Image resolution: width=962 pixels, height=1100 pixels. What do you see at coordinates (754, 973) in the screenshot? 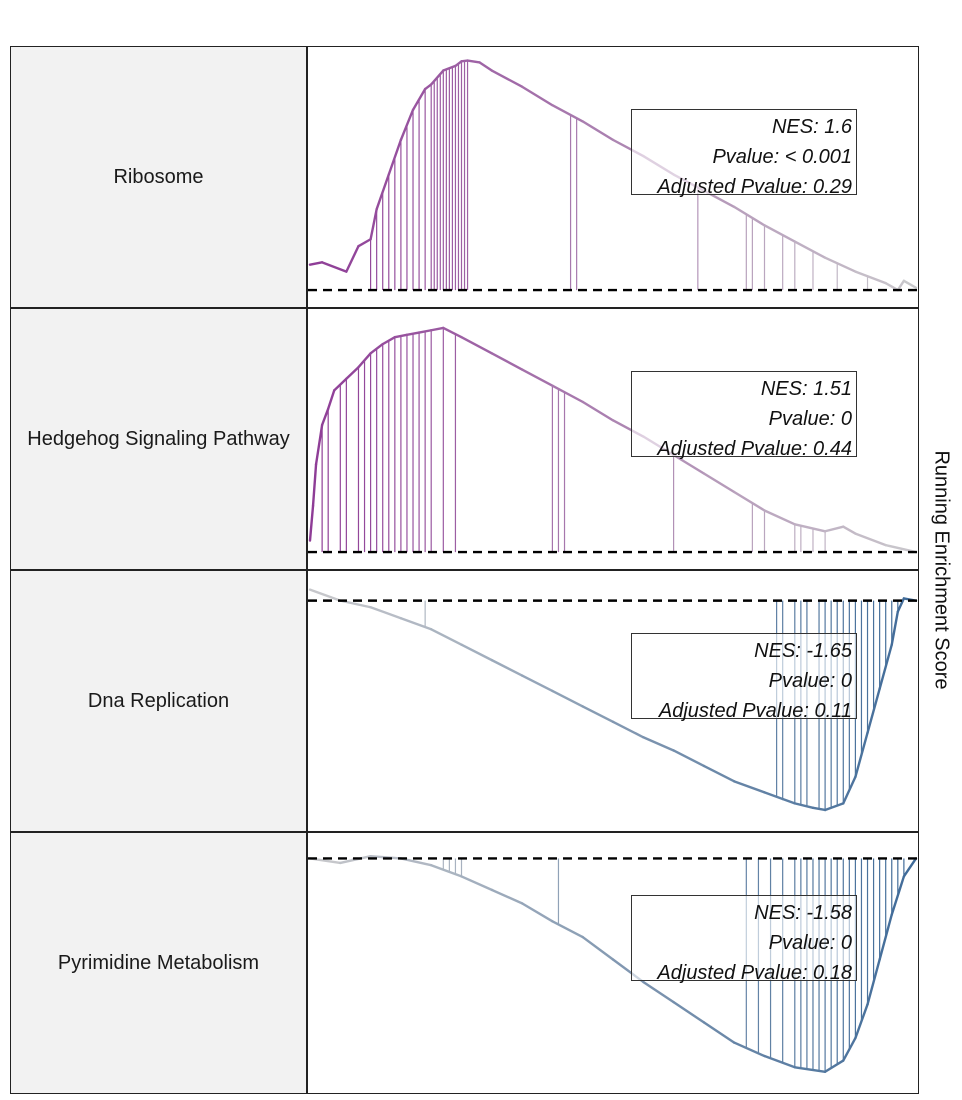
I see `adjusted-pvalue-text: Adjusted Pvalue: 0.18` at bounding box center [754, 973].